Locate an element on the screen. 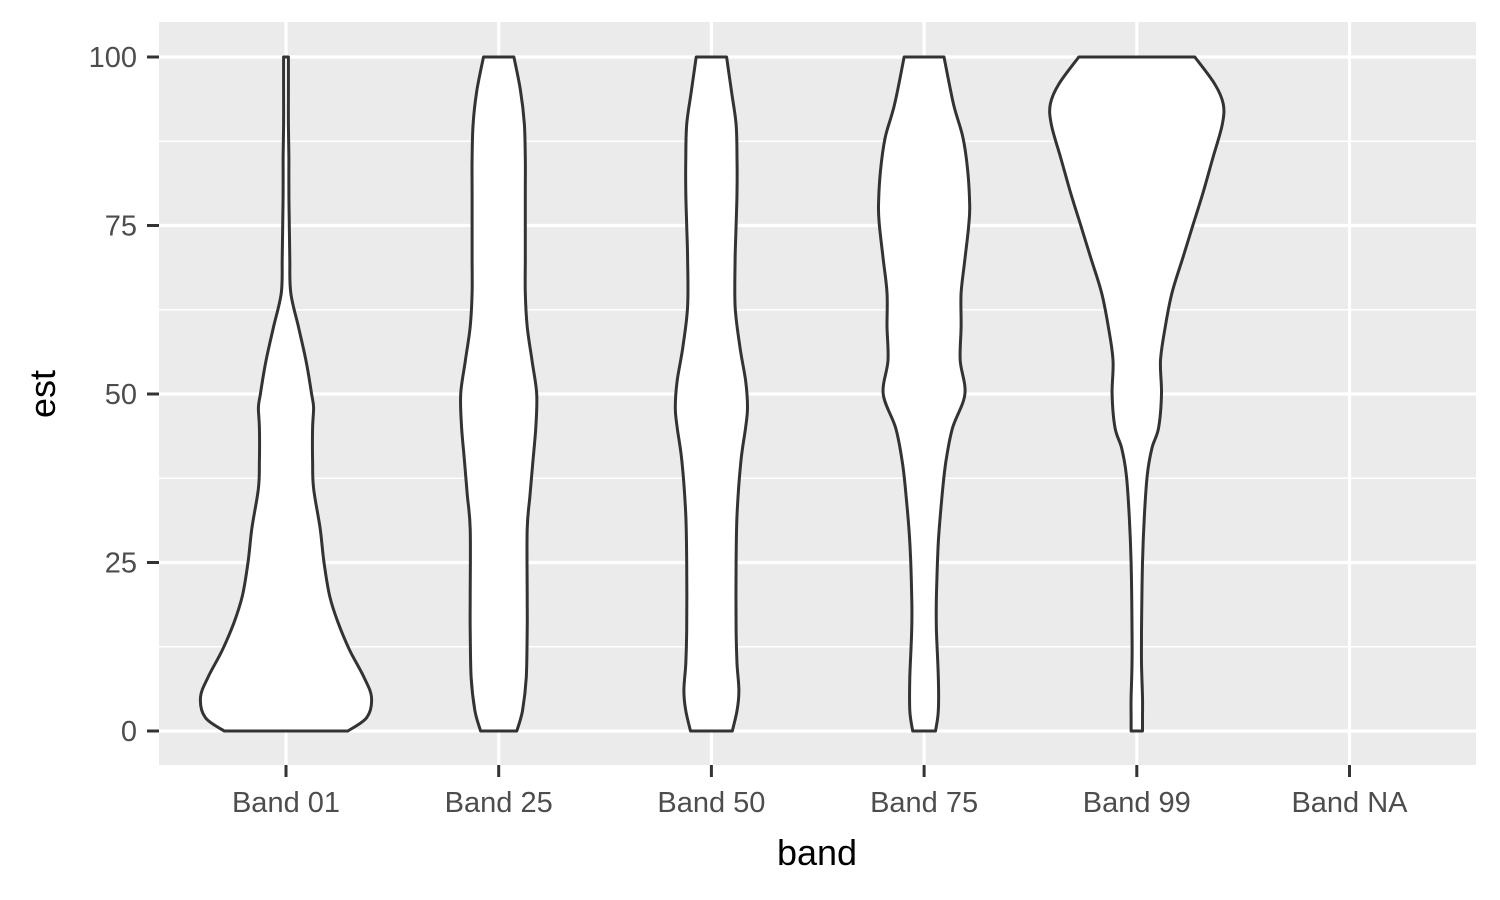 The image size is (1500, 900). x-axis-title: band is located at coordinates (817, 852).